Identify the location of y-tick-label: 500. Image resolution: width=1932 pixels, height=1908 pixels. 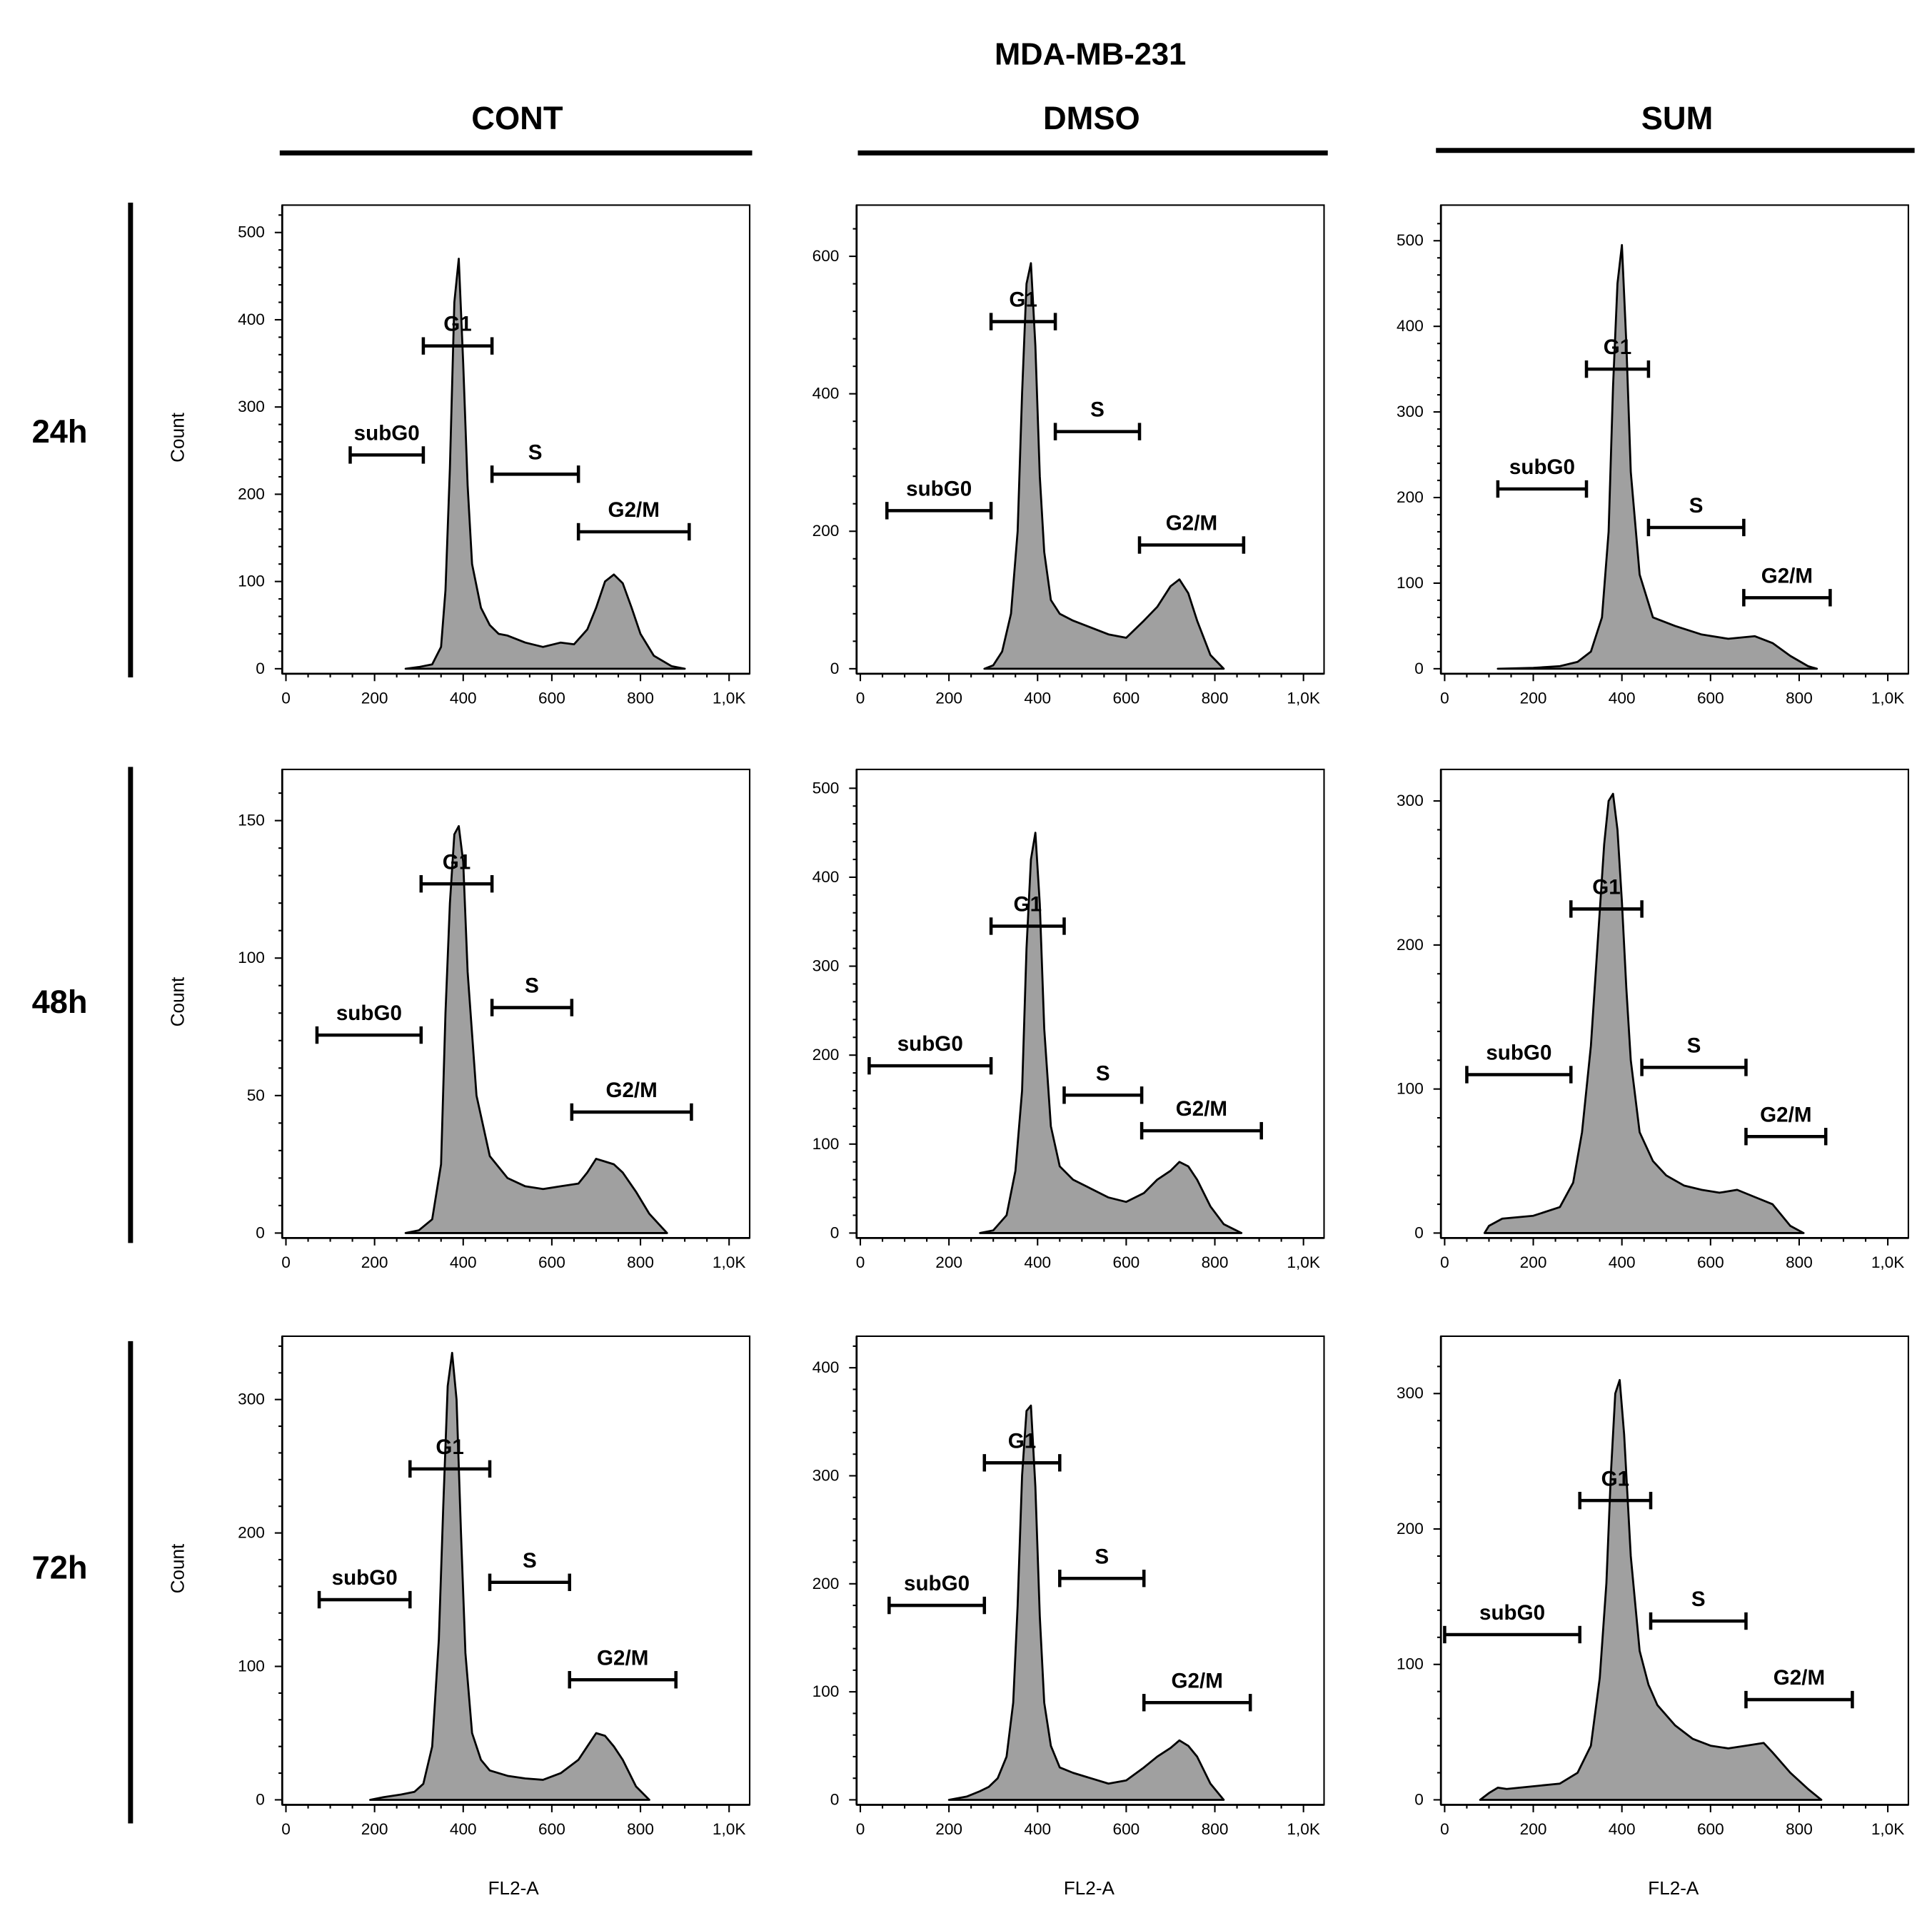
(826, 788).